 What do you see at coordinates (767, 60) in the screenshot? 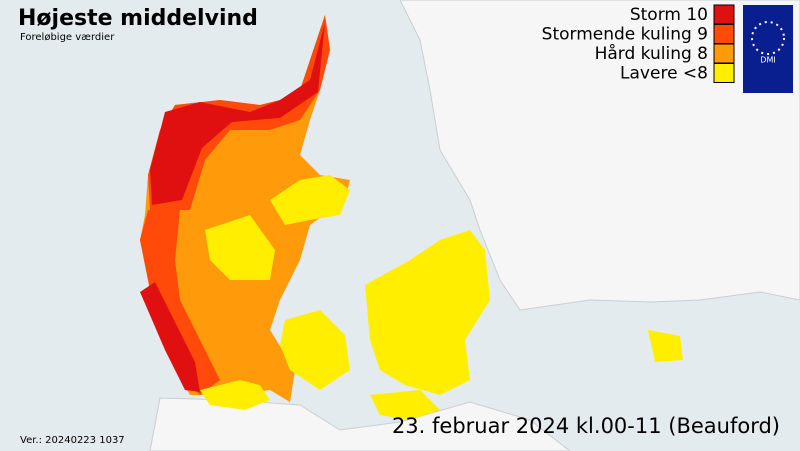
I see `logo-text: DMI` at bounding box center [767, 60].